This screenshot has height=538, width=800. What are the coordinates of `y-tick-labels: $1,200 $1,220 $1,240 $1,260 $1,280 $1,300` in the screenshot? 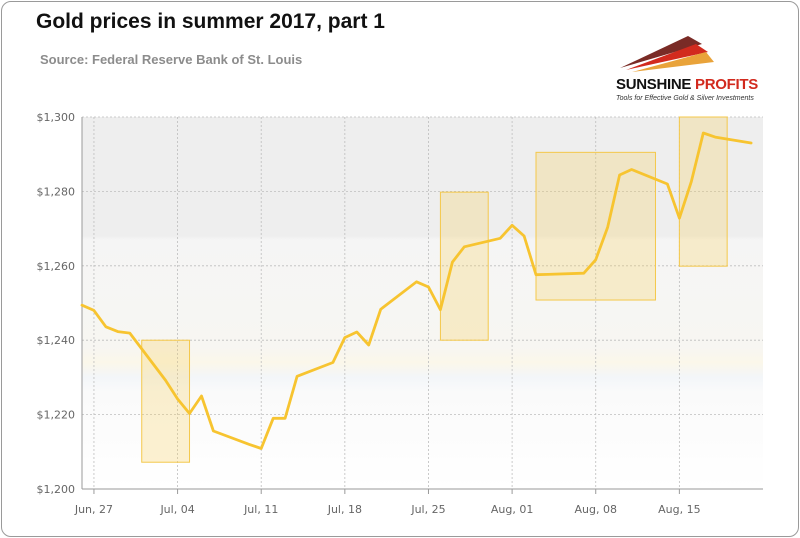 It's located at (56, 303).